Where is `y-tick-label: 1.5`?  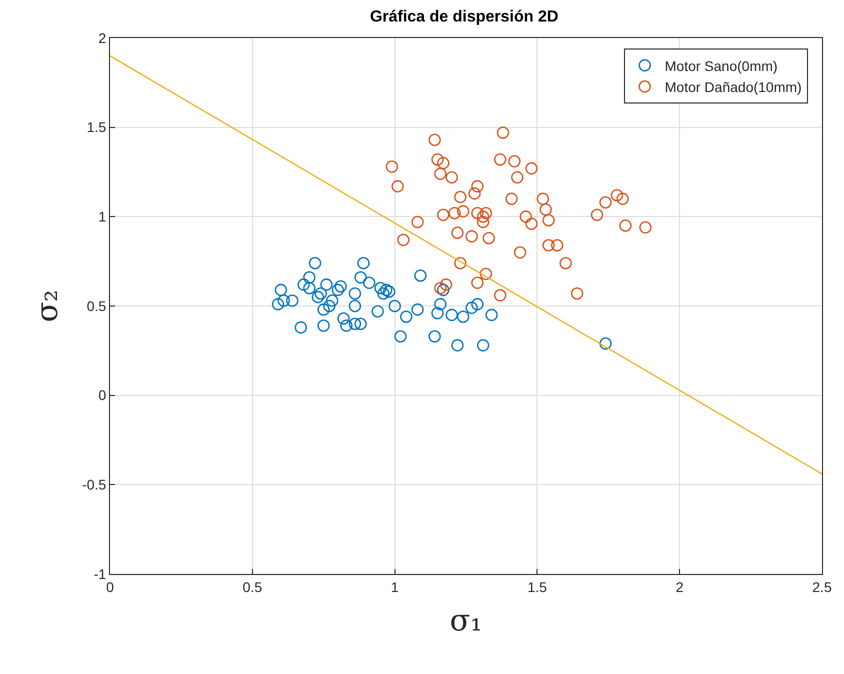
y-tick-label: 1.5 is located at coordinates (96, 127).